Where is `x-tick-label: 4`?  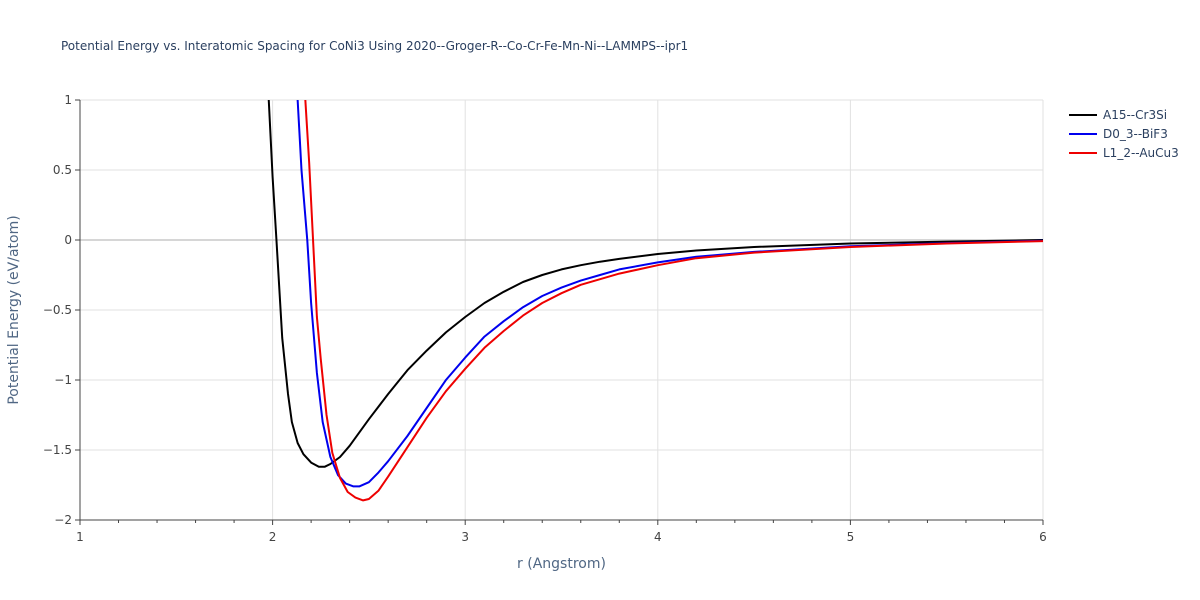 x-tick-label: 4 is located at coordinates (658, 537).